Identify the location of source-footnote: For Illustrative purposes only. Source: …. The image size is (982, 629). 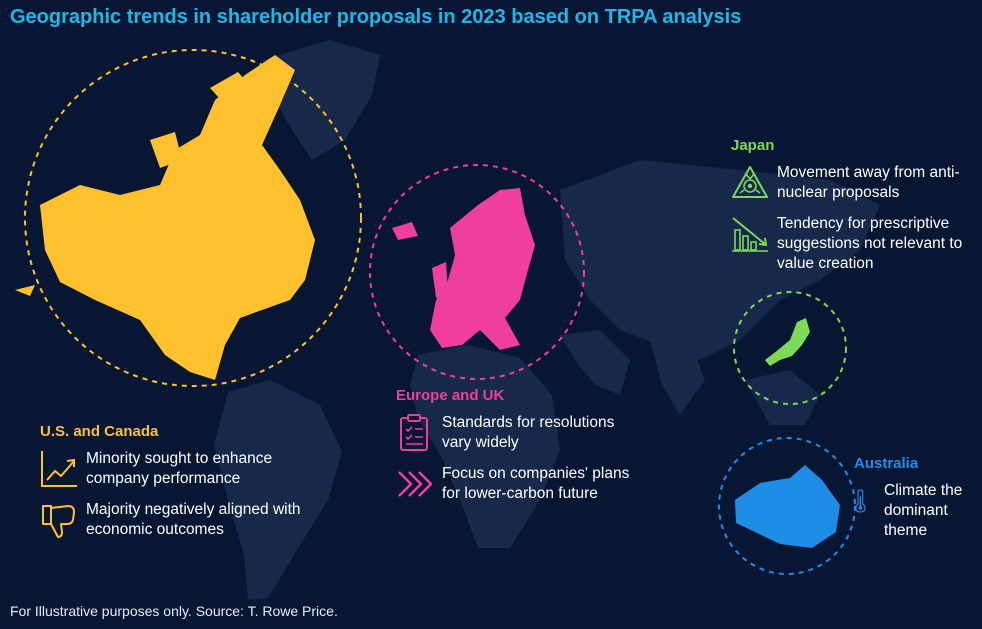
(174, 611).